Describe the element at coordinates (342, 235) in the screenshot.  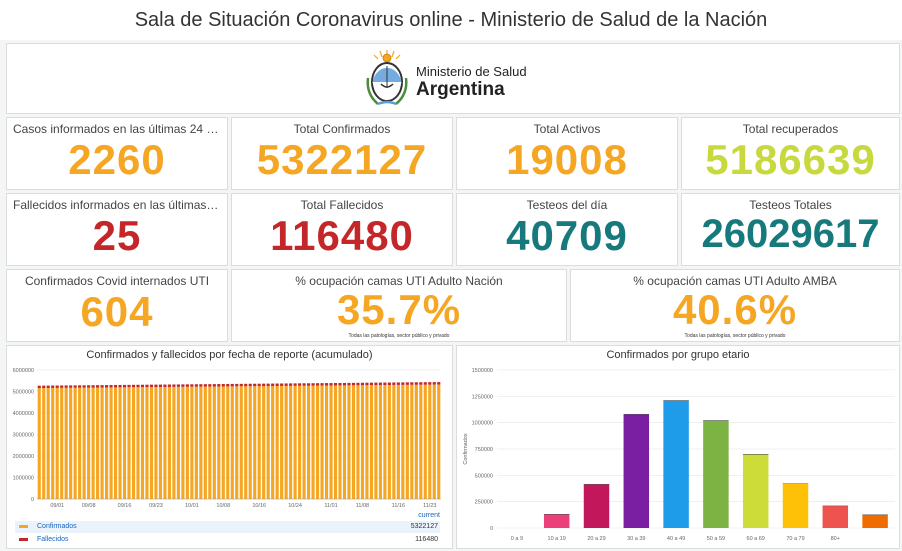
I see `stat-value: 116480` at that location.